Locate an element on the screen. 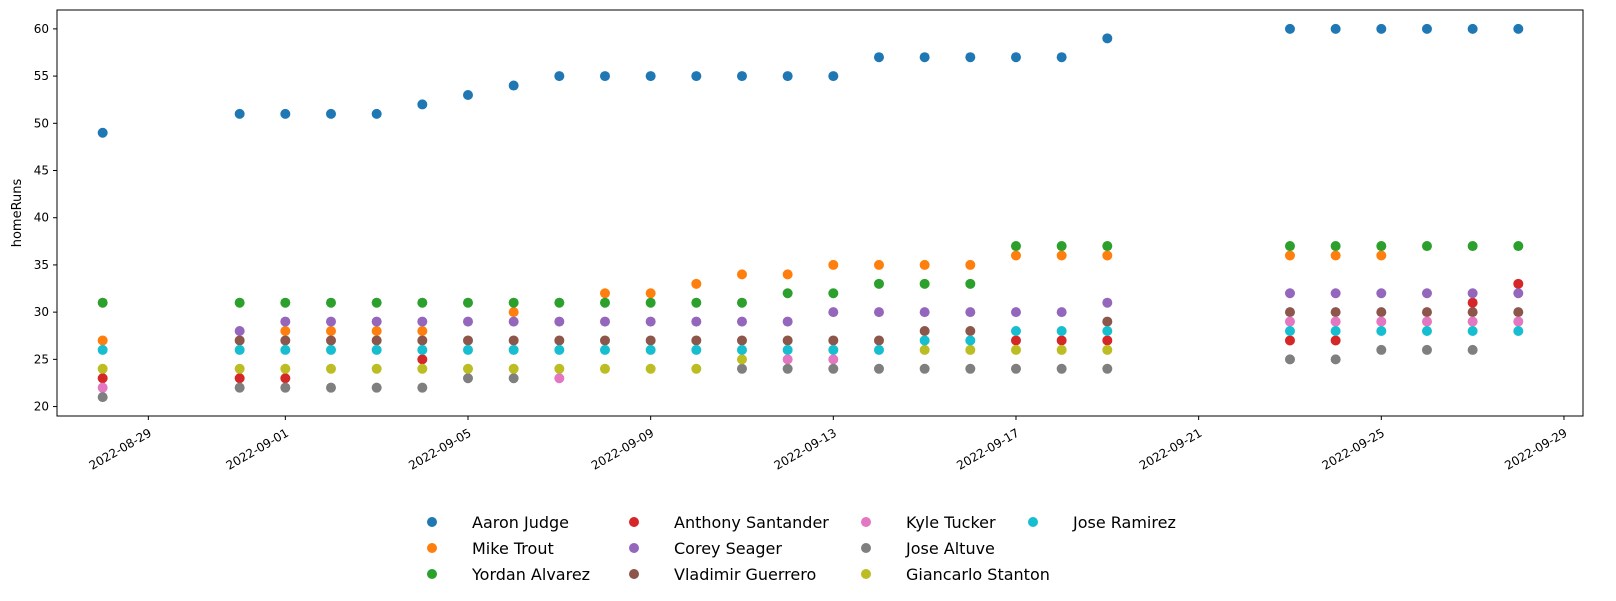 The width and height of the screenshot is (1616, 601). x-tick-label: 2022-09-13 is located at coordinates (805, 449).